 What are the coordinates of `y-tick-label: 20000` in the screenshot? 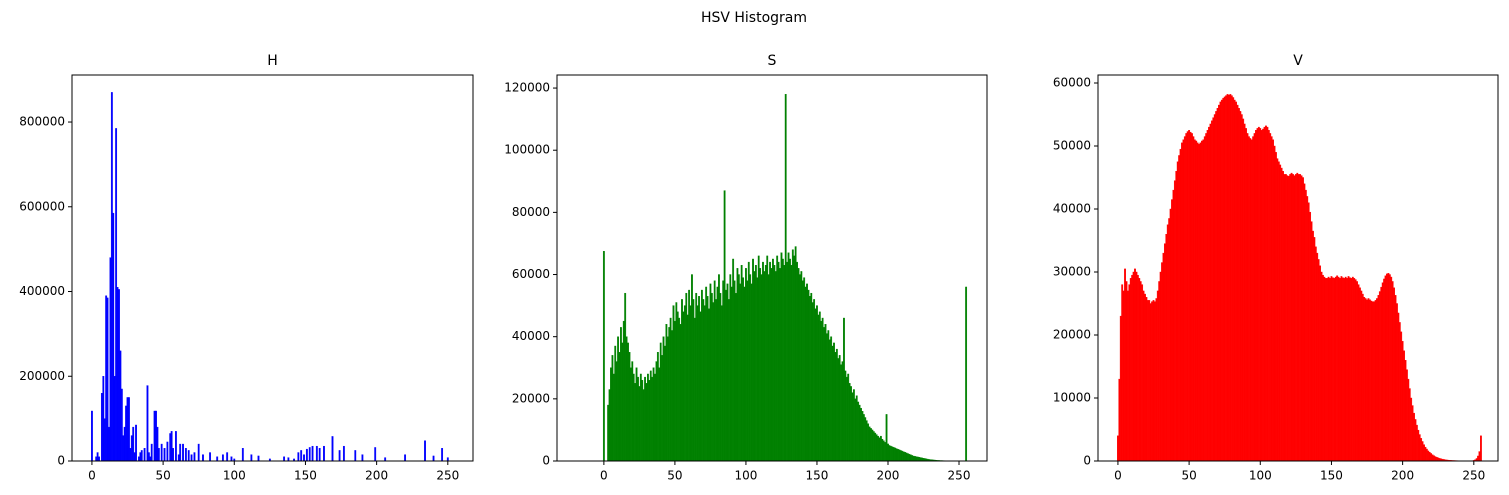 It's located at (531, 398).